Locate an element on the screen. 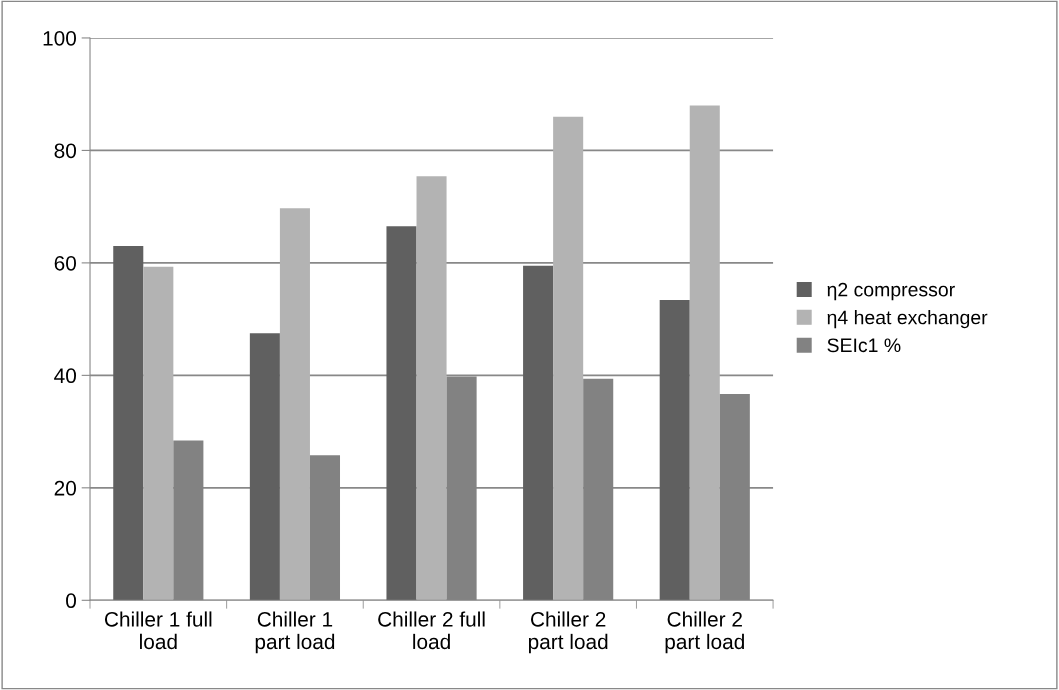  x-tick-label: Chiller 1 full load is located at coordinates (158, 630).